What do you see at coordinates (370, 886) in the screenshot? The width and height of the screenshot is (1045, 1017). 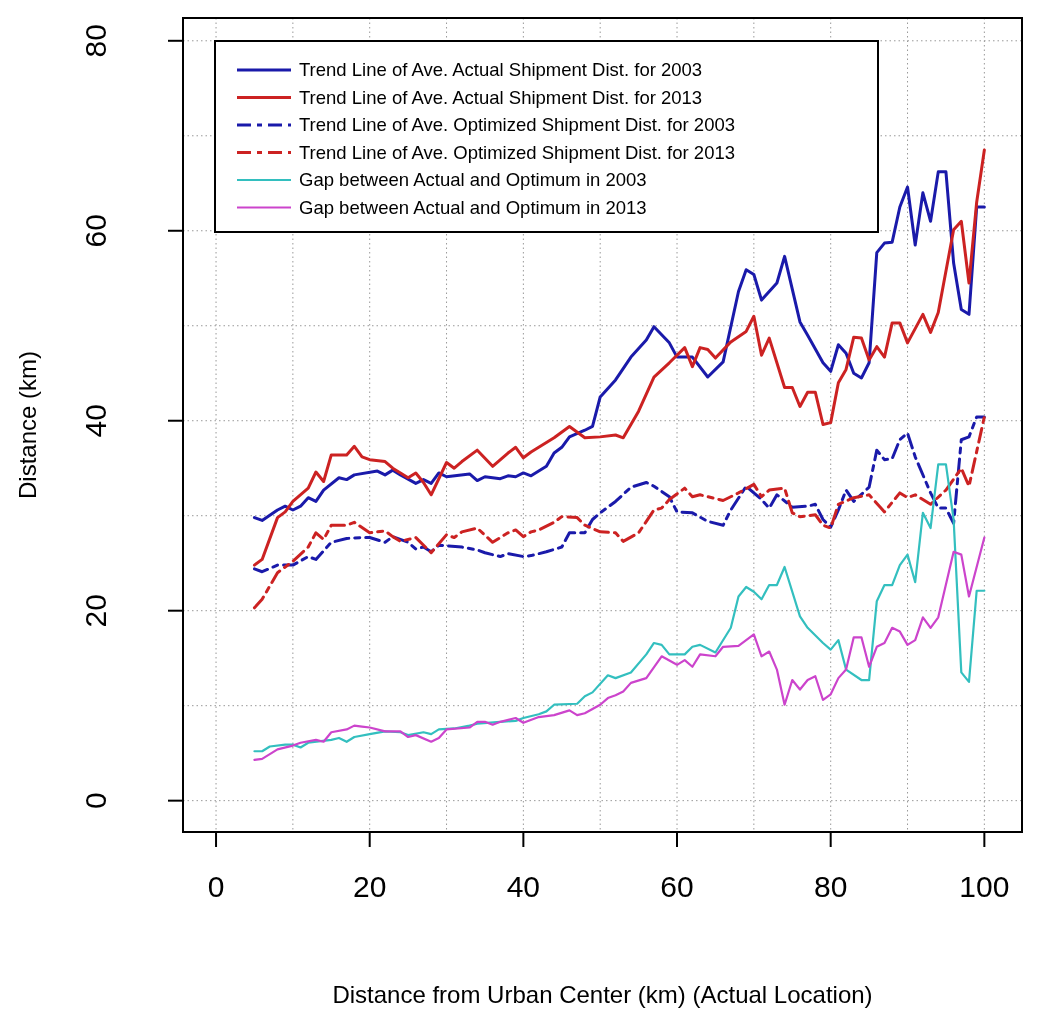 I see `x-tick-label: 20` at bounding box center [370, 886].